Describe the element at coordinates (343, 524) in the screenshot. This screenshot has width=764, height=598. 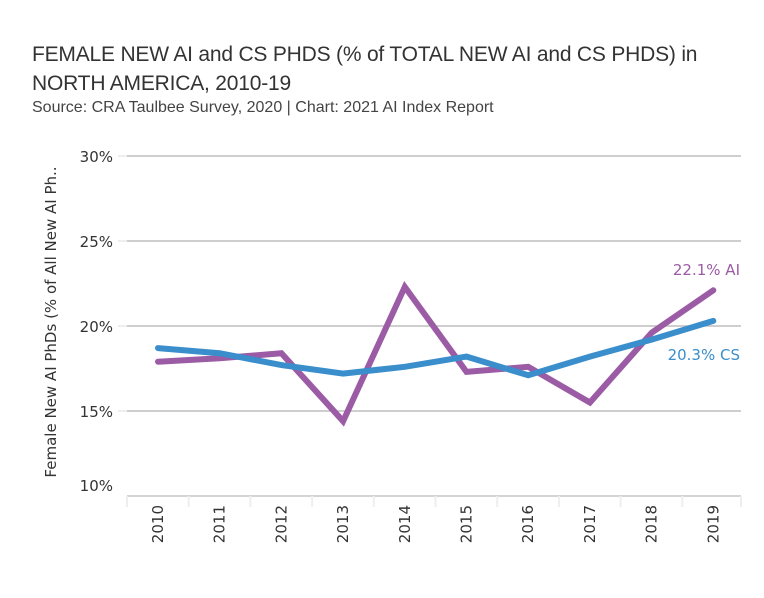
I see `x-tick-label: 2013` at that location.